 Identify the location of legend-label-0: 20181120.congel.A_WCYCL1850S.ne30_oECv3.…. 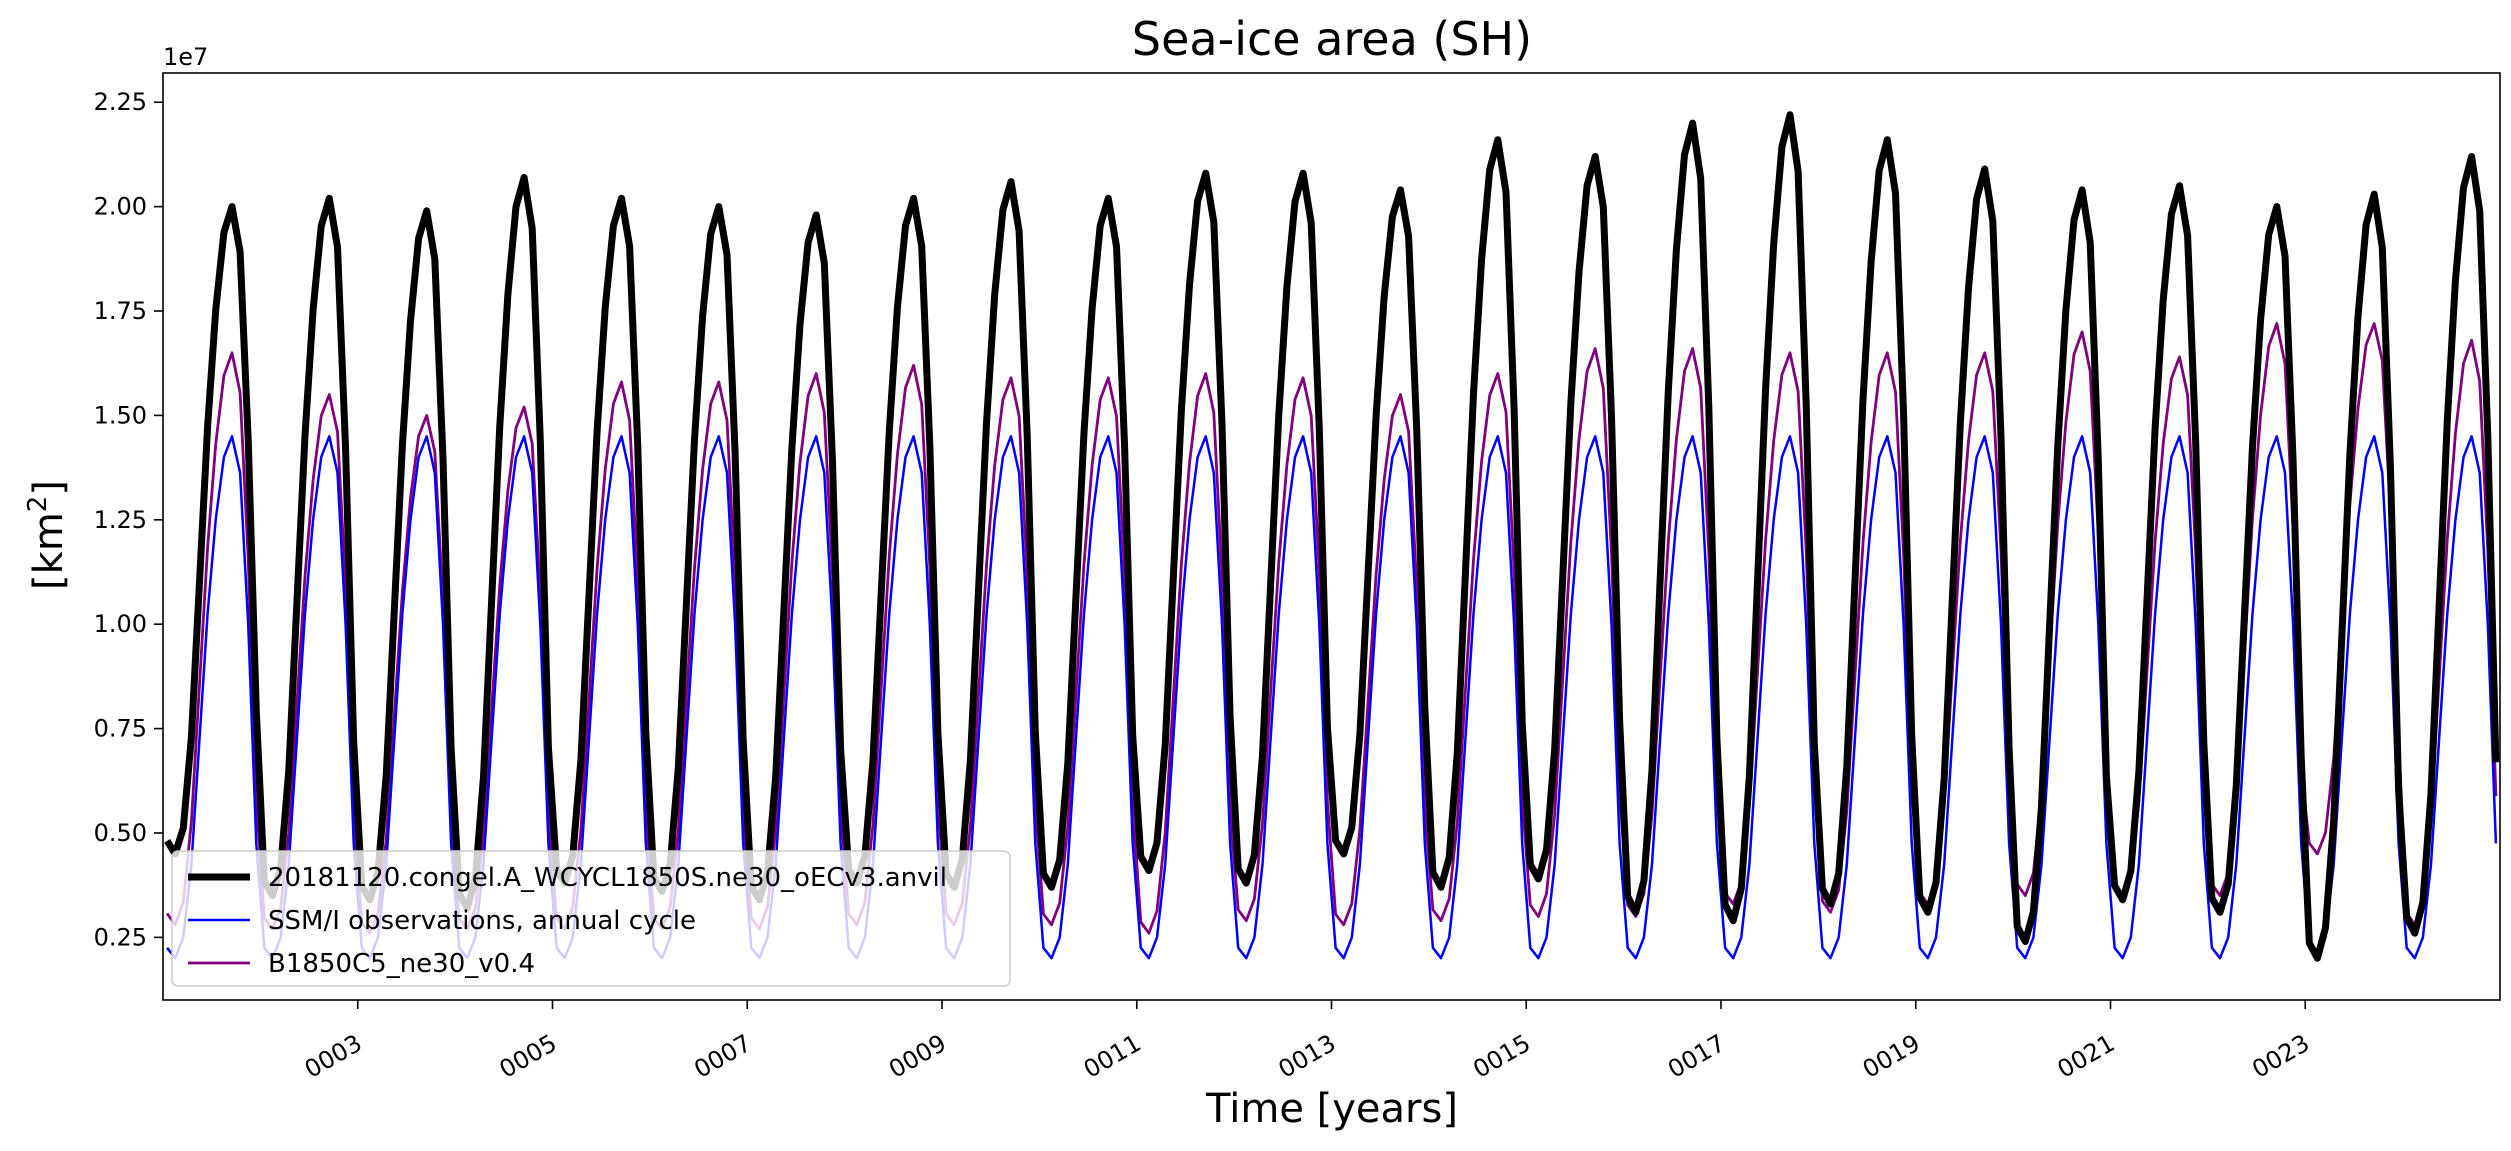
(607, 878).